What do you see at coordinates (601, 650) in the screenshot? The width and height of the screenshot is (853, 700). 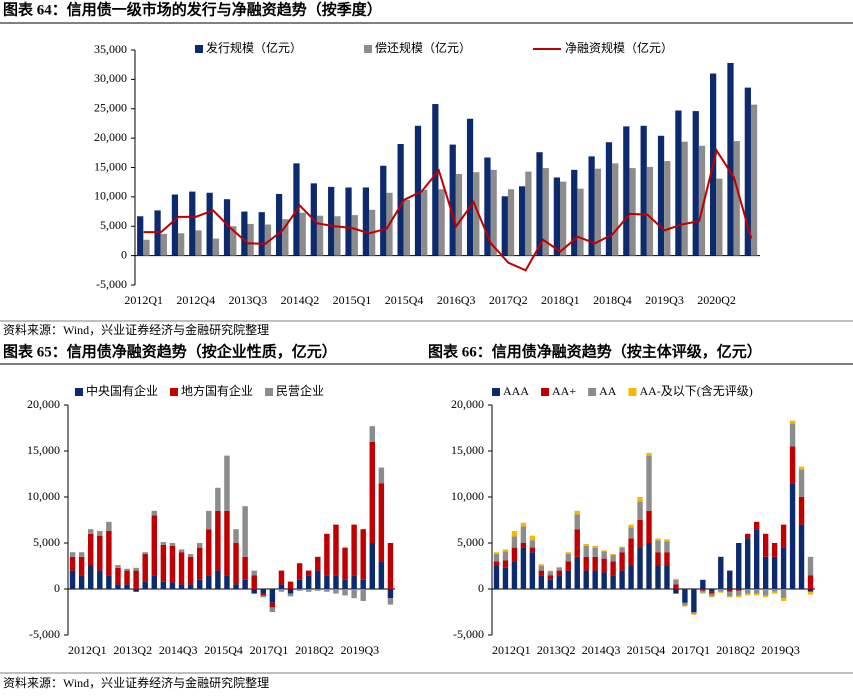 I see `x-tick-label: 2014Q3` at bounding box center [601, 650].